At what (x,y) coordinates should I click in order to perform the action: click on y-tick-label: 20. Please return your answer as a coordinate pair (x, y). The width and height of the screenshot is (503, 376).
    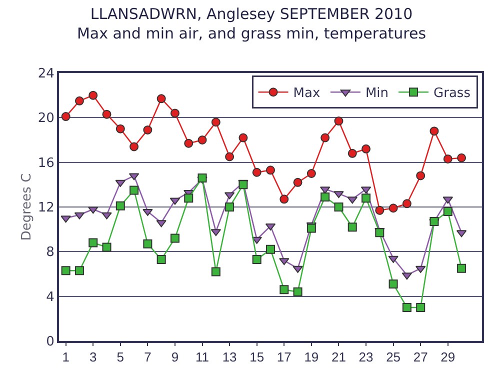
    Looking at the image, I should click on (46, 118).